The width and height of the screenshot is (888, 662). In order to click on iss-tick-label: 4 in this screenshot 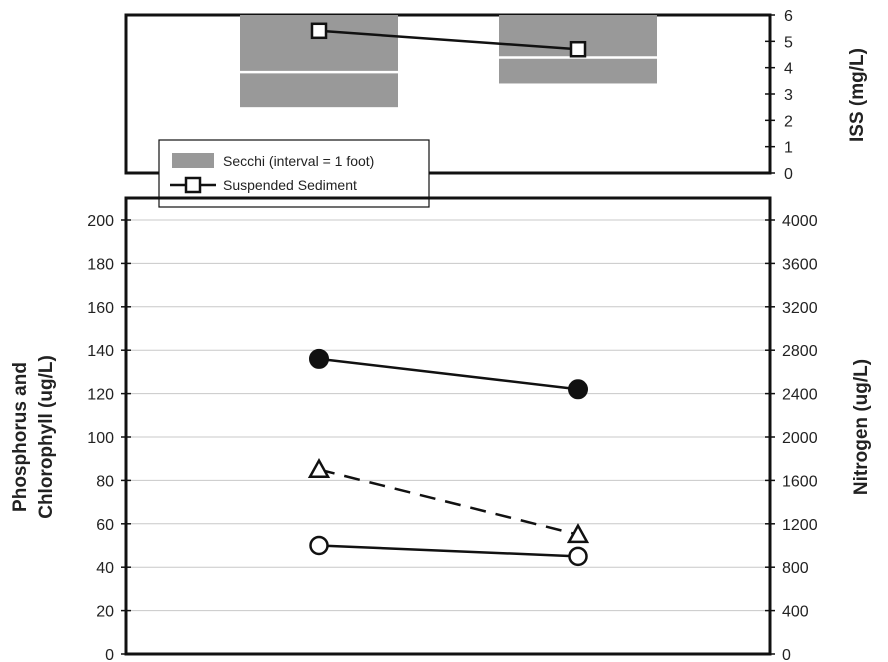, I will do `click(788, 69)`.